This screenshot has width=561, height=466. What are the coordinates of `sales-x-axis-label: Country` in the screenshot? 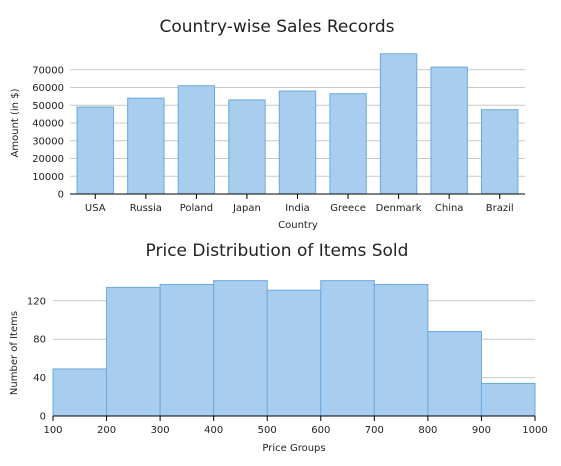 It's located at (298, 225).